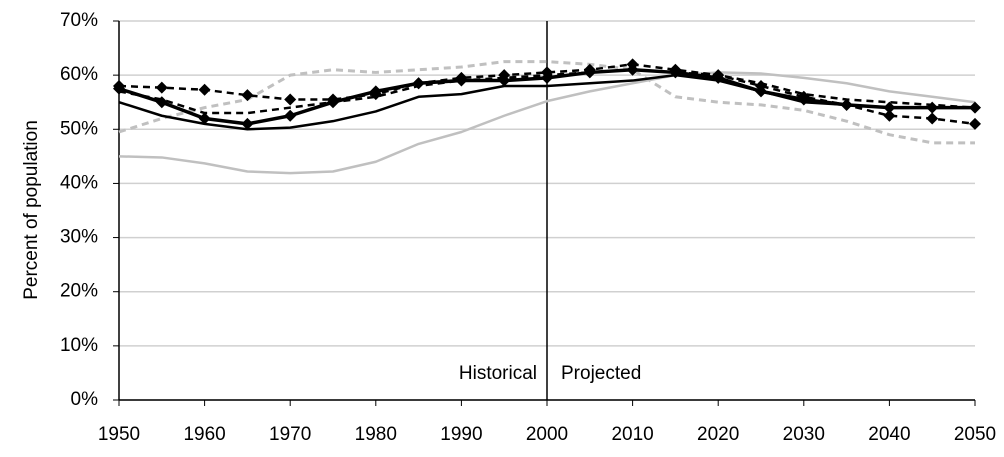  I want to click on y-tick-label: 30%, so click(79, 237).